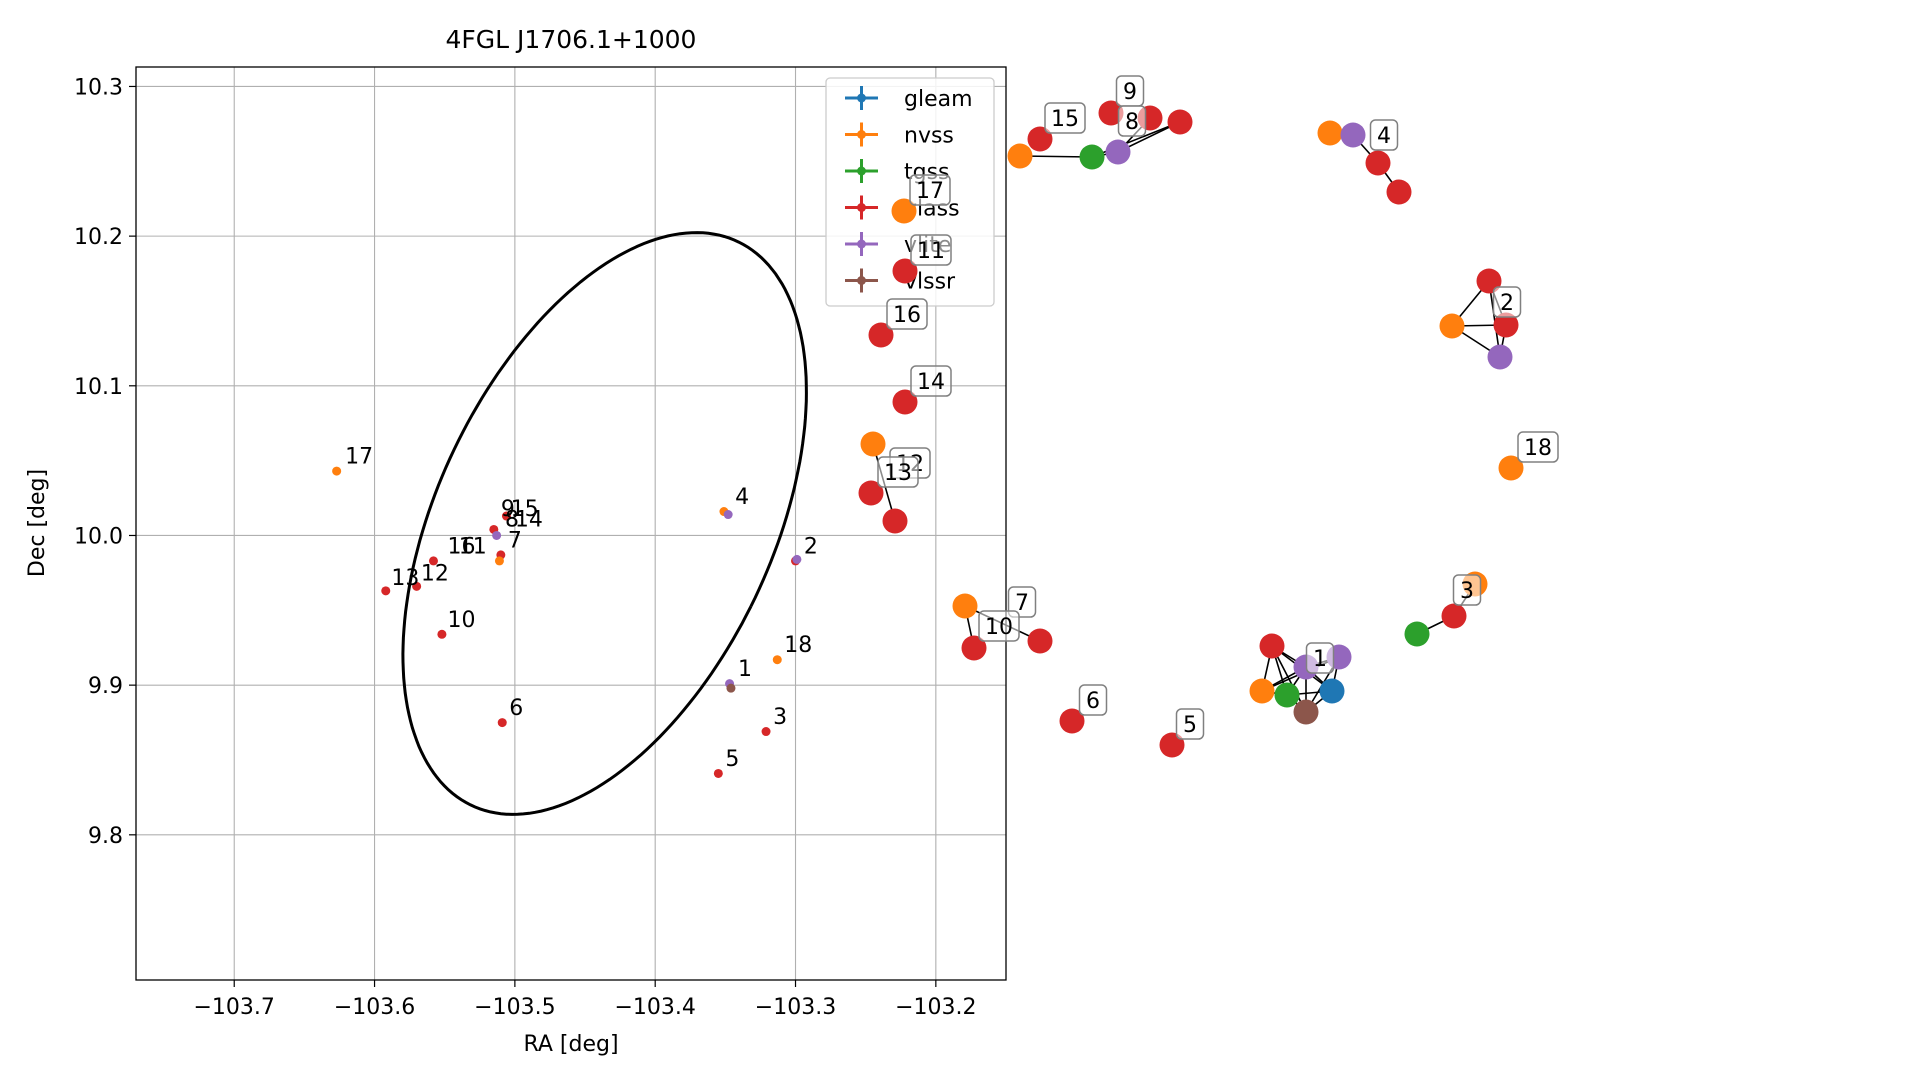 The image size is (1919, 1080). I want to click on point-annotation: 4, so click(742, 497).